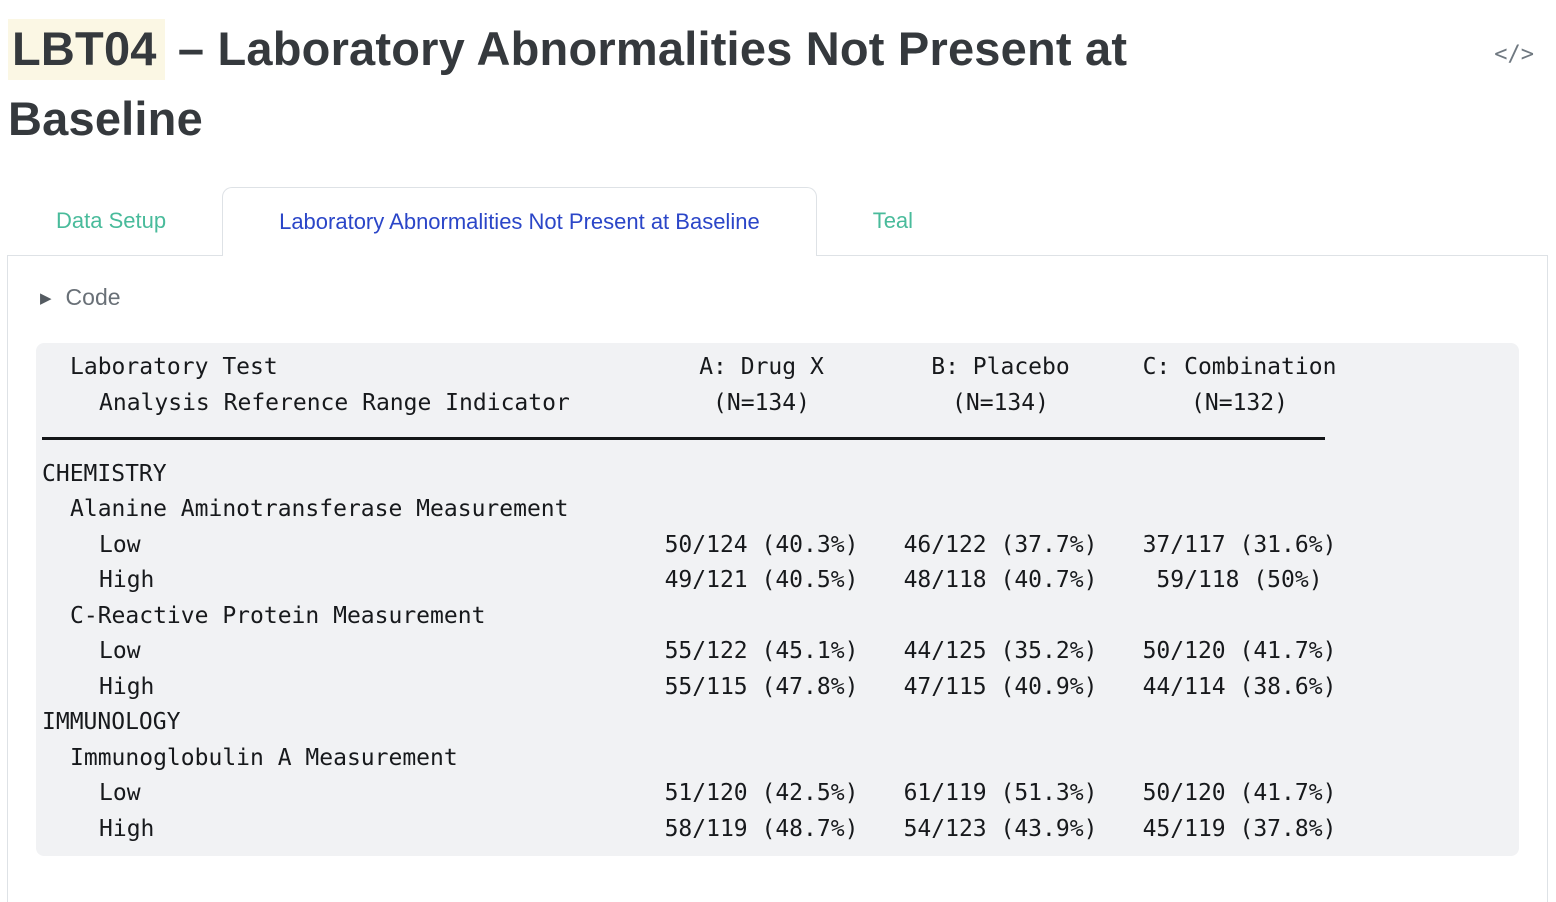  I want to click on header-col-c: C: Combination, so click(1239, 367).